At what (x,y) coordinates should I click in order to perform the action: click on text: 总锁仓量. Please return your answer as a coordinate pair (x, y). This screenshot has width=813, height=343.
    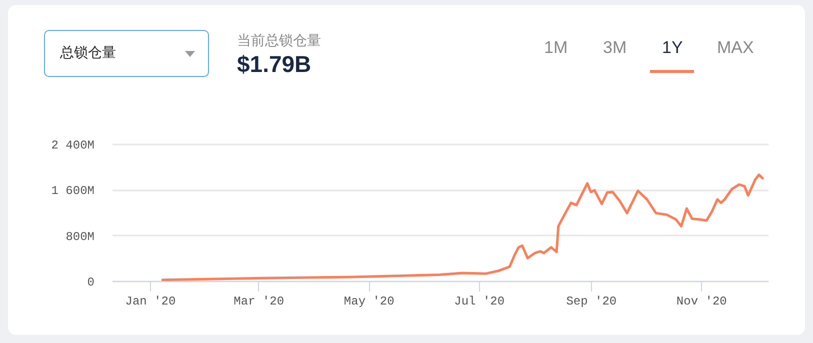
    Looking at the image, I should click on (88, 53).